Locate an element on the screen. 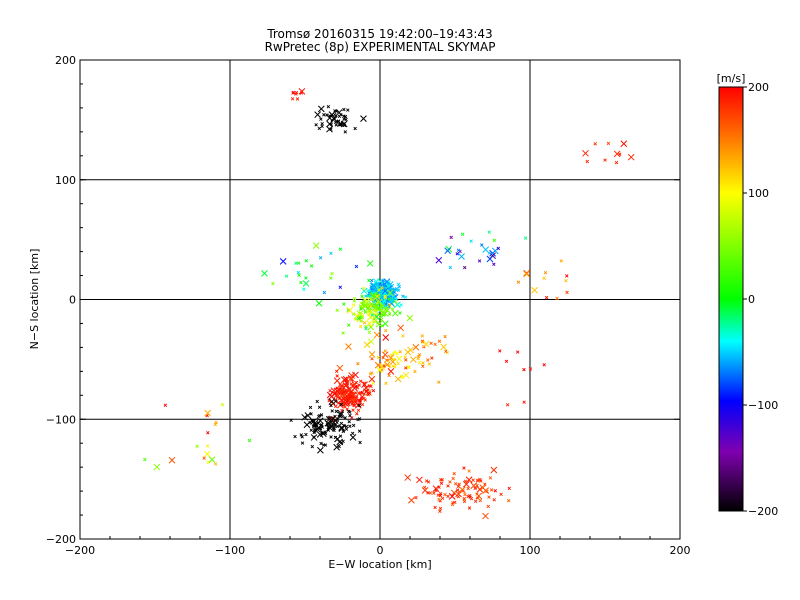 The width and height of the screenshot is (800, 600). x-tick-label: 0 is located at coordinates (380, 550).